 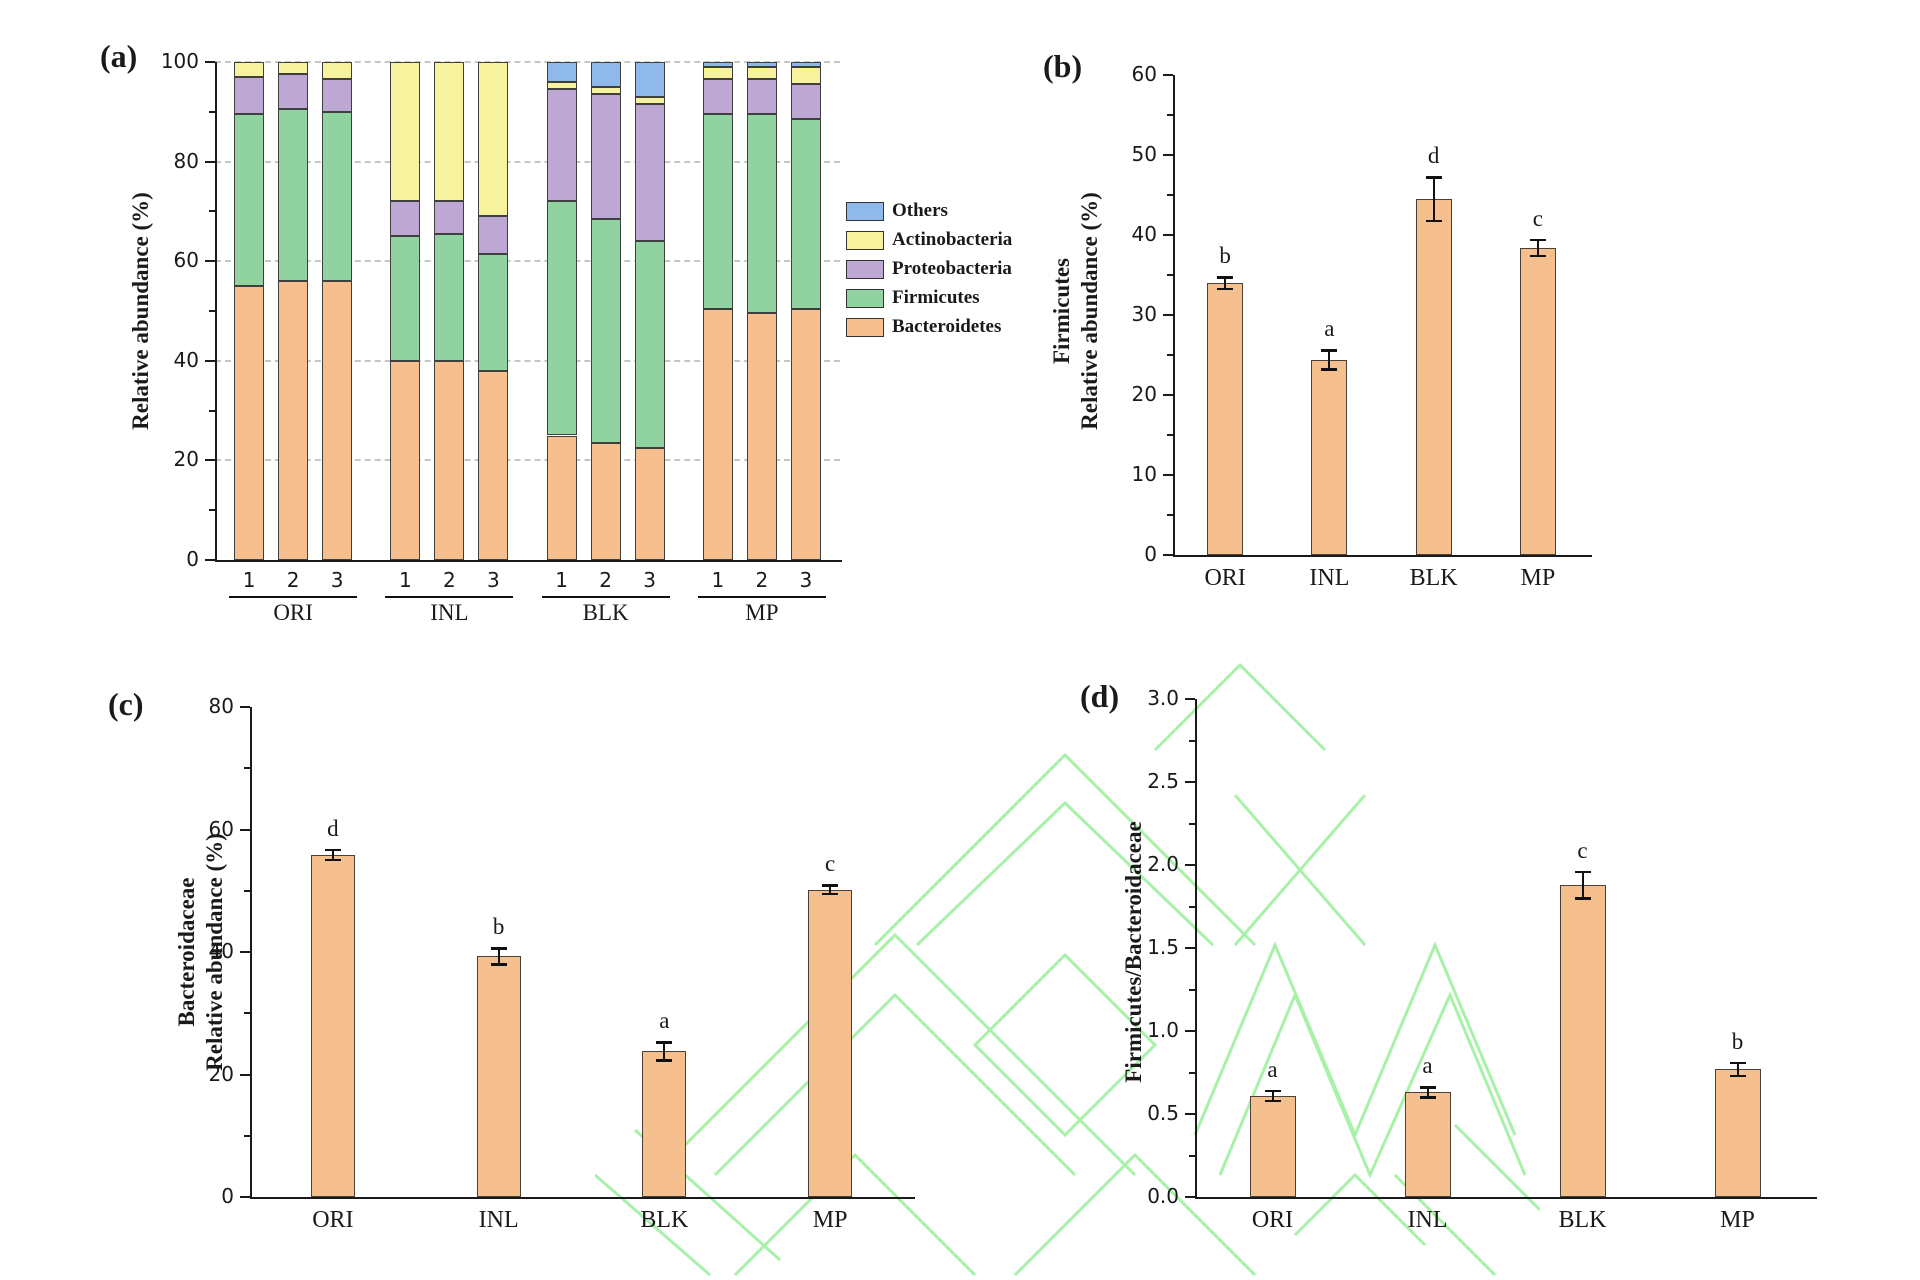 What do you see at coordinates (332, 1025) in the screenshot?
I see `bar-ori` at bounding box center [332, 1025].